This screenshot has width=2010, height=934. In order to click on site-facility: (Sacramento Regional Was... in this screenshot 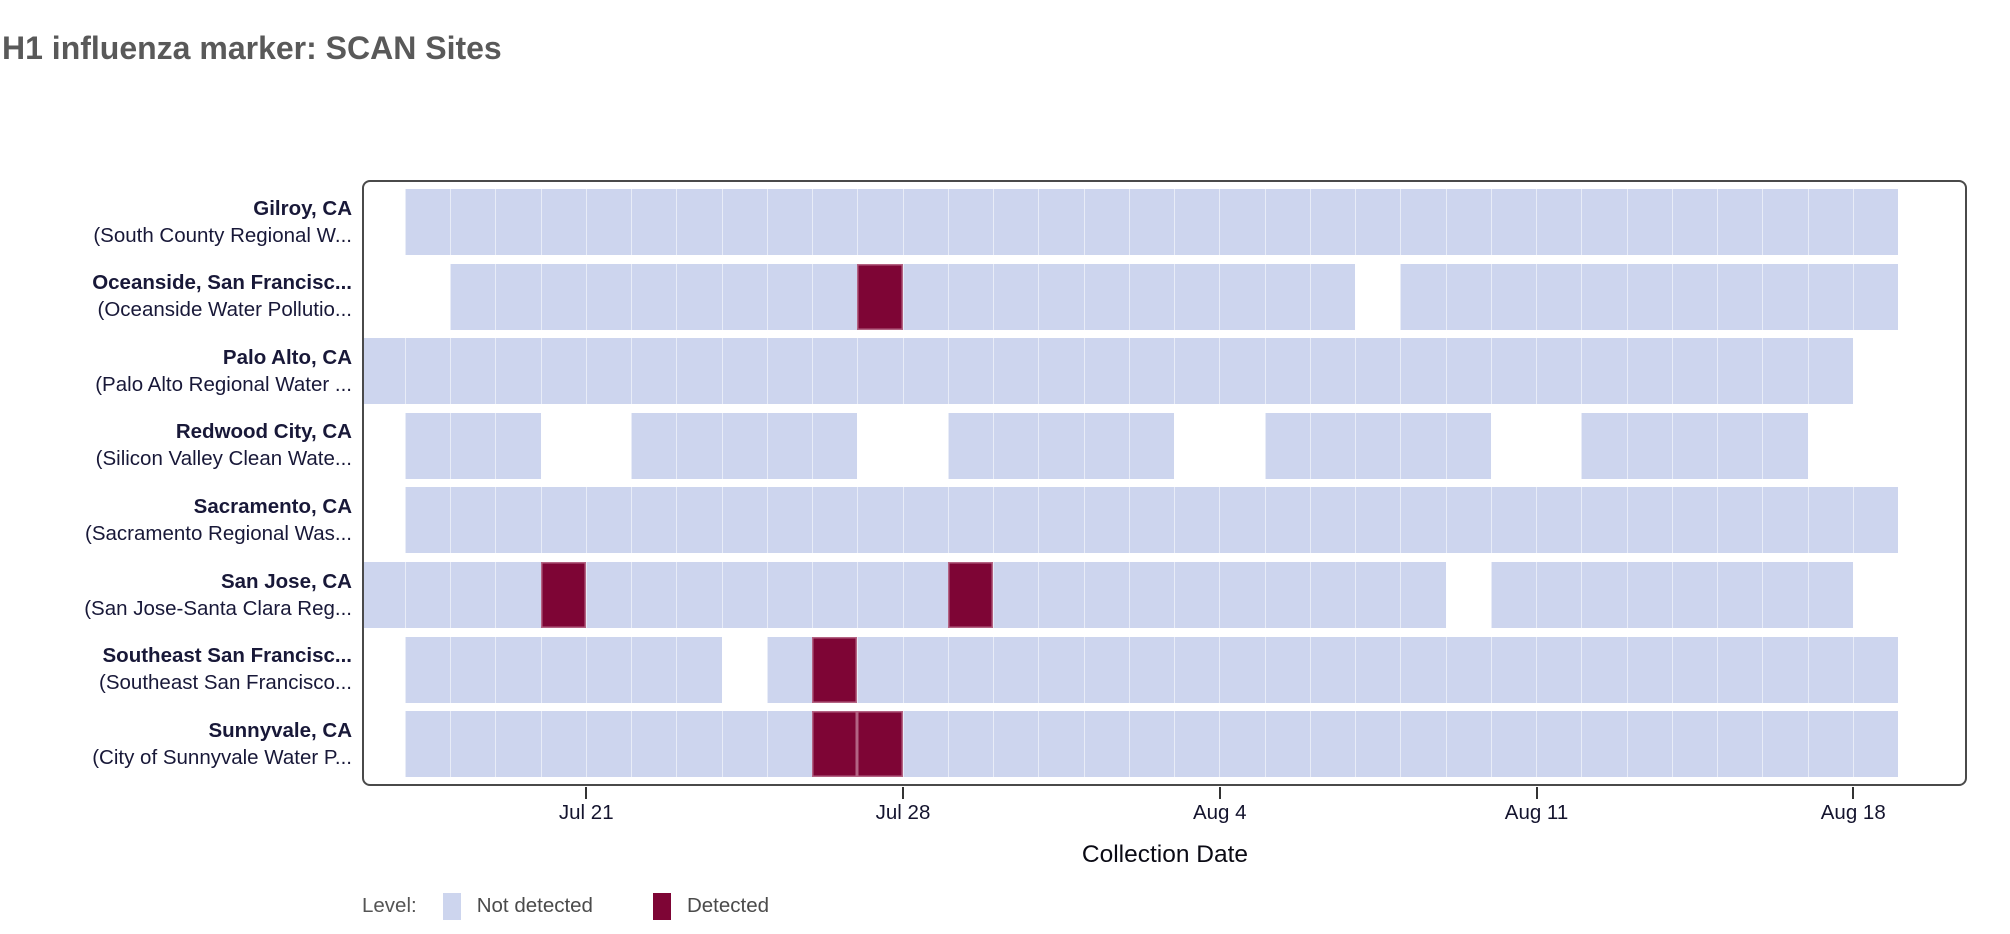, I will do `click(218, 533)`.